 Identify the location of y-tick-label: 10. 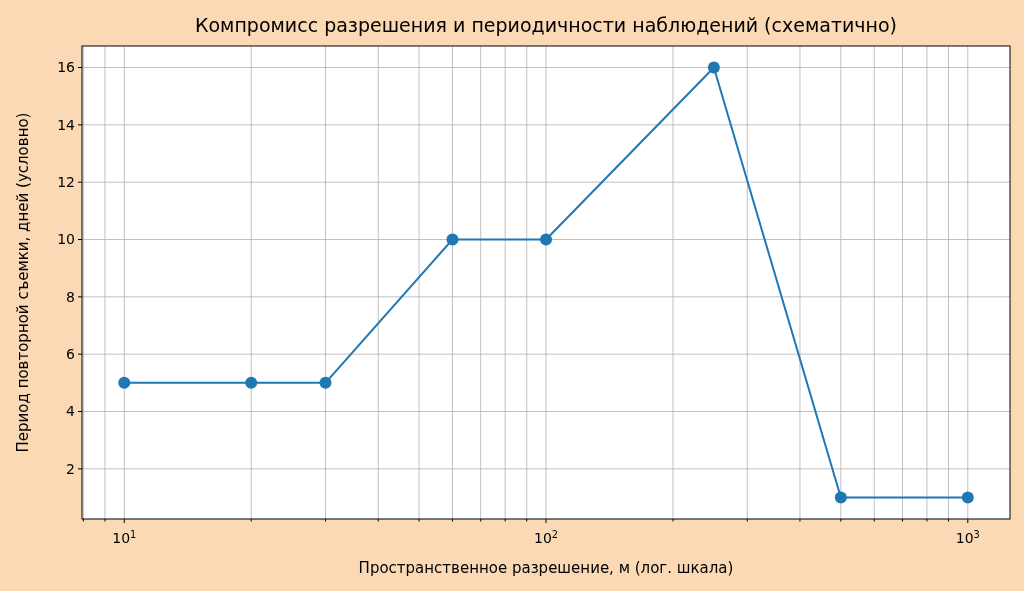
(66, 239).